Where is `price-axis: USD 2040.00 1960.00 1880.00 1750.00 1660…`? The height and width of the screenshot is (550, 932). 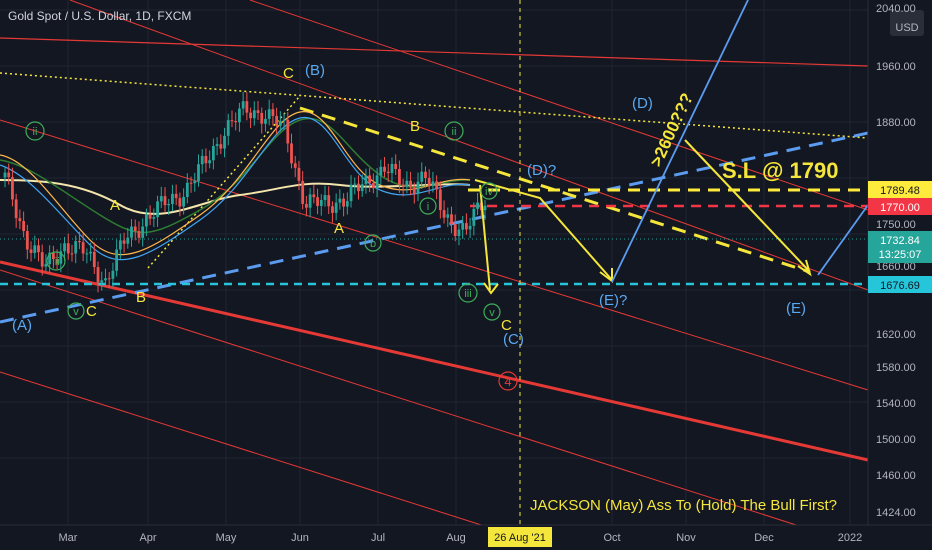 price-axis: USD 2040.00 1960.00 1880.00 1750.00 1660… is located at coordinates (899, 262).